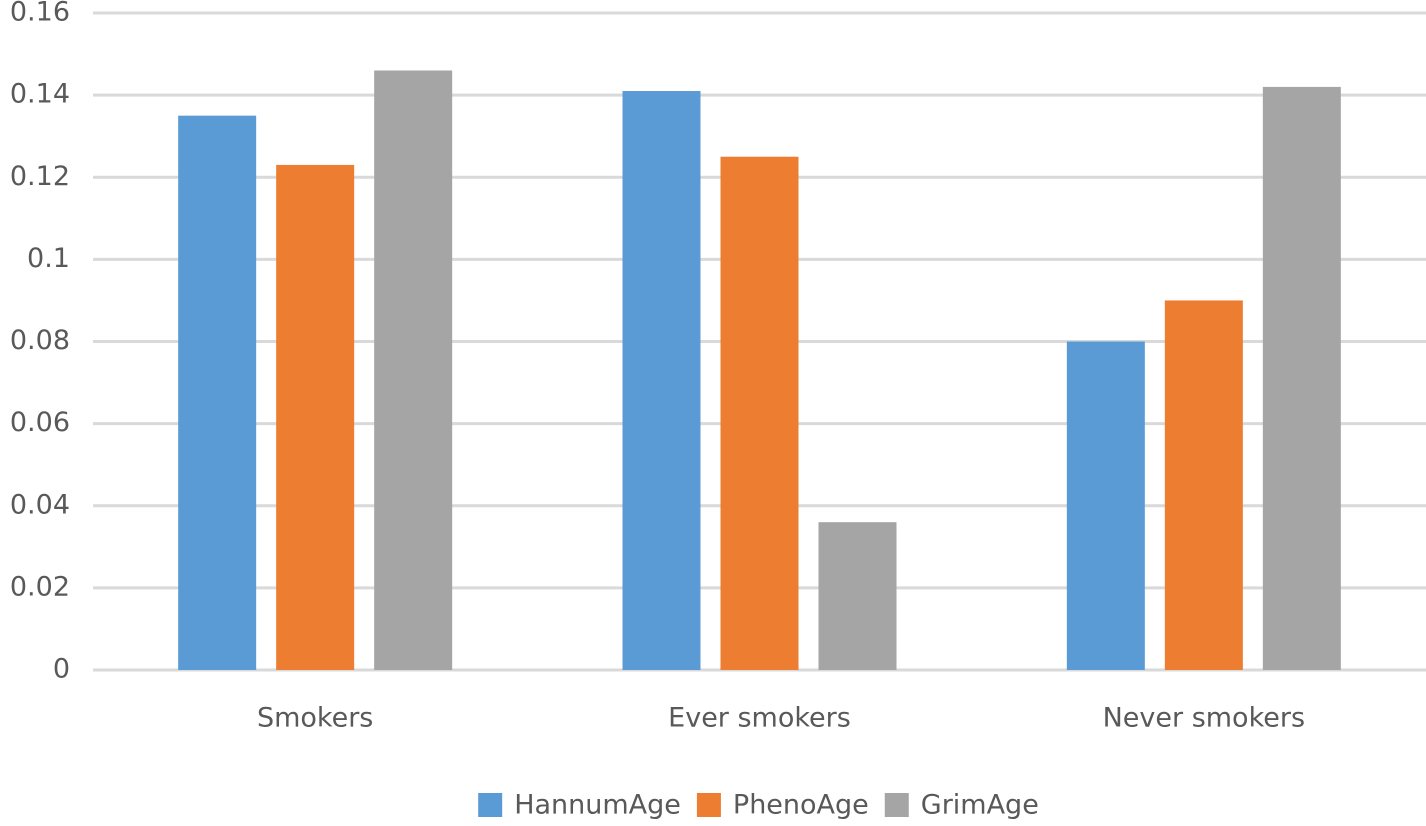  What do you see at coordinates (40, 422) in the screenshot?
I see `y-tick-label: 0.06` at bounding box center [40, 422].